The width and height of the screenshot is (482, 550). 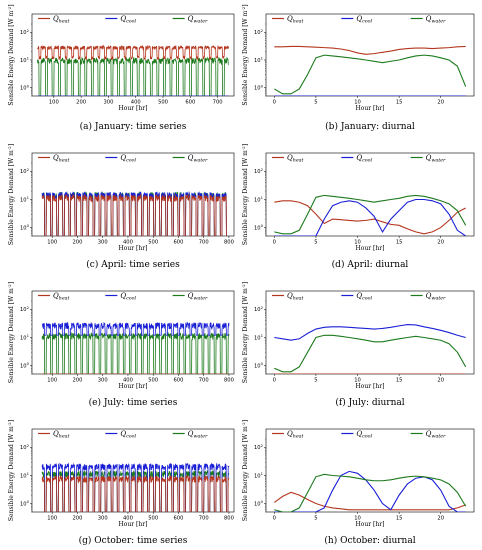 What do you see at coordinates (245, 335) in the screenshot?
I see `y-label-main: Sensible Energy Demand [W m` at bounding box center [245, 335].